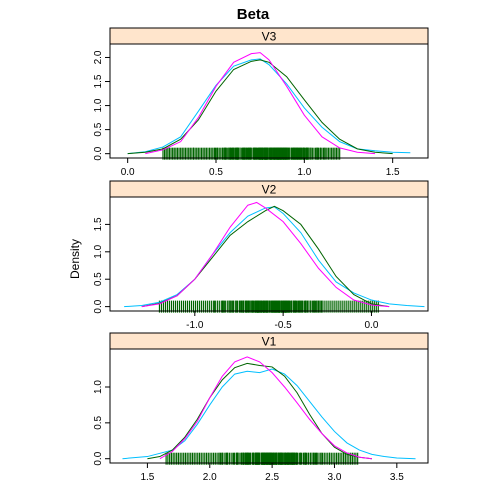 This screenshot has height=504, width=504. I want to click on chart-title: Beta, so click(253, 14).